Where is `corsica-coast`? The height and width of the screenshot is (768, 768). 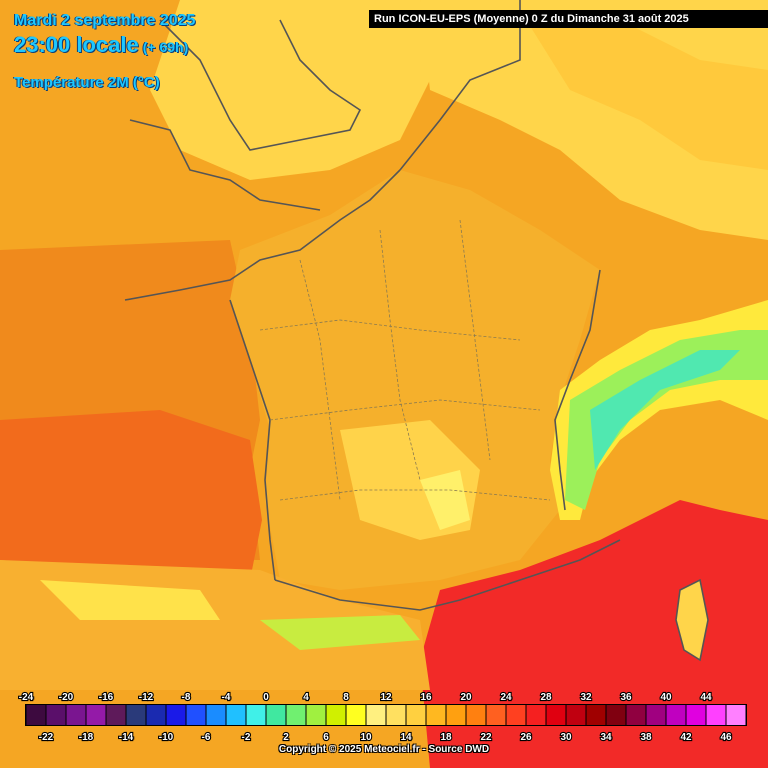
corsica-coast is located at coordinates (692, 620).